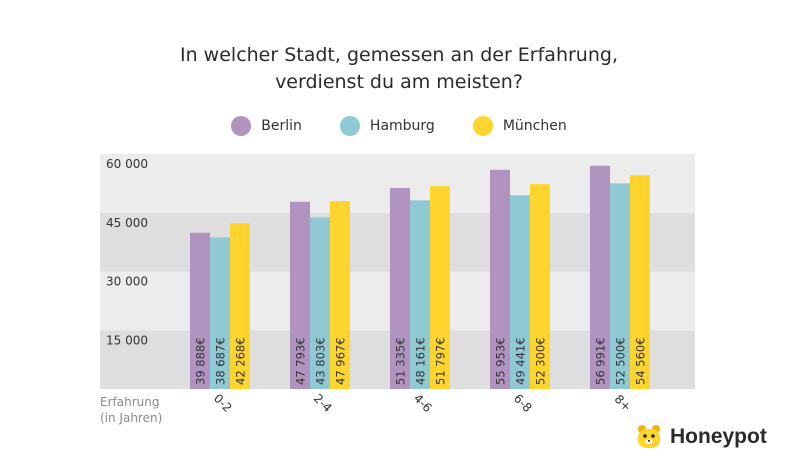 This screenshot has height=466, width=798. Describe the element at coordinates (523, 403) in the screenshot. I see `x-tick-label: 6-8` at that location.